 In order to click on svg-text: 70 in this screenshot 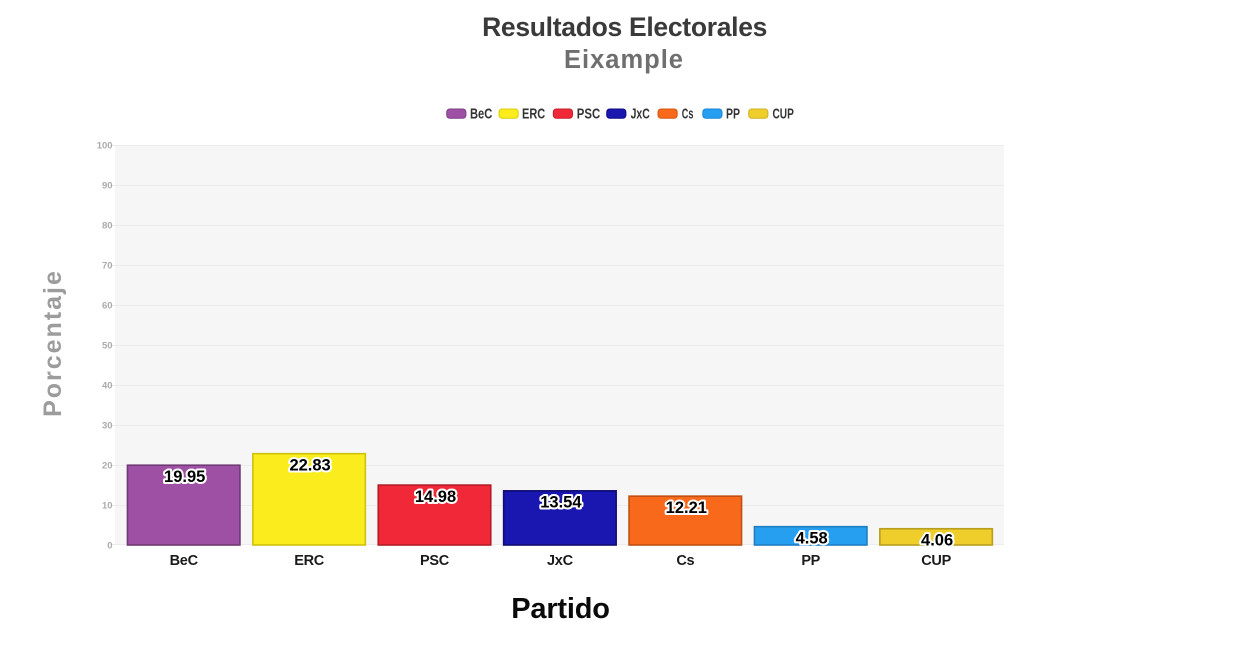, I will do `click(107, 266)`.